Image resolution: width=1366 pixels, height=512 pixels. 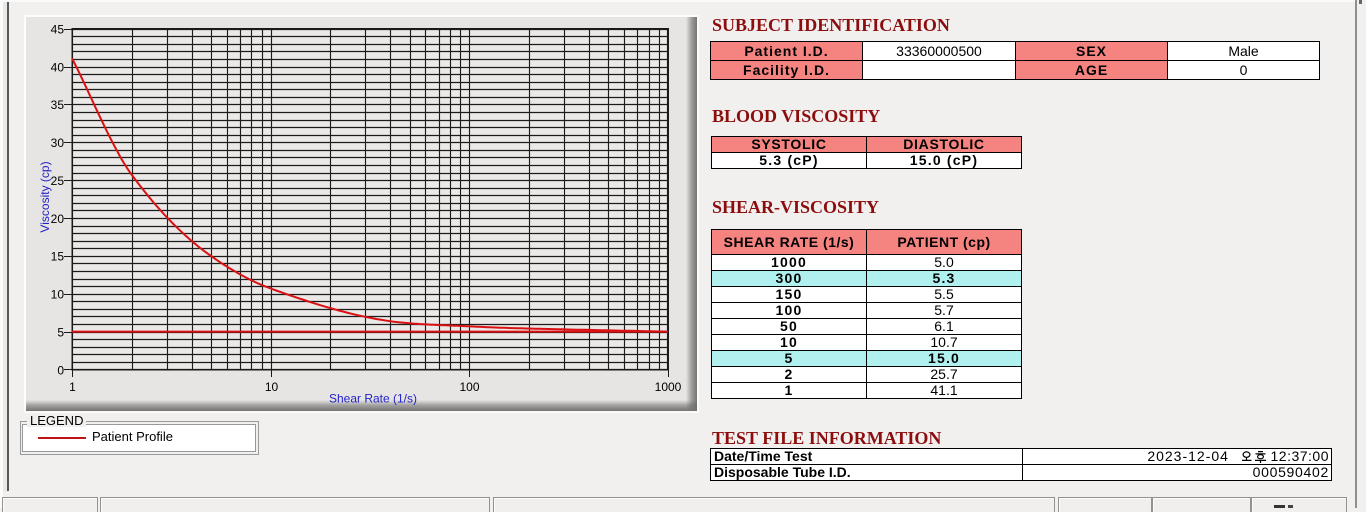 I want to click on svg-text: Shear Rate (1/s), so click(x=373, y=399).